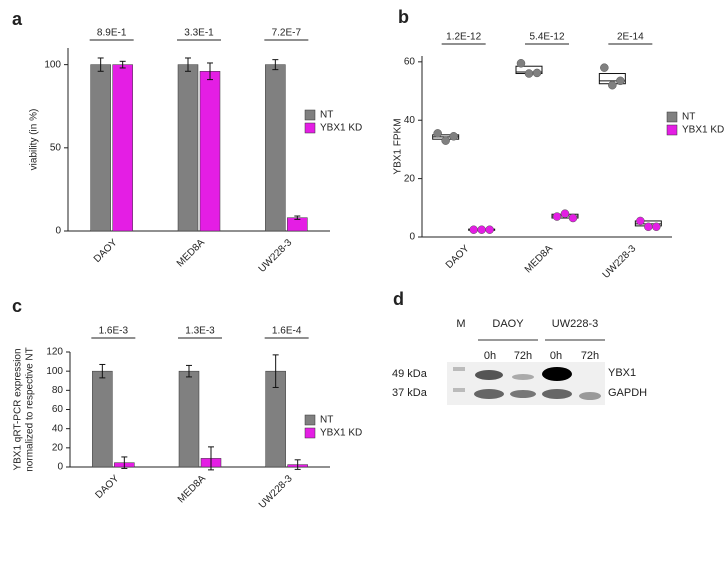  What do you see at coordinates (56, 147) in the screenshot?
I see `y-tick-label: 50` at bounding box center [56, 147].